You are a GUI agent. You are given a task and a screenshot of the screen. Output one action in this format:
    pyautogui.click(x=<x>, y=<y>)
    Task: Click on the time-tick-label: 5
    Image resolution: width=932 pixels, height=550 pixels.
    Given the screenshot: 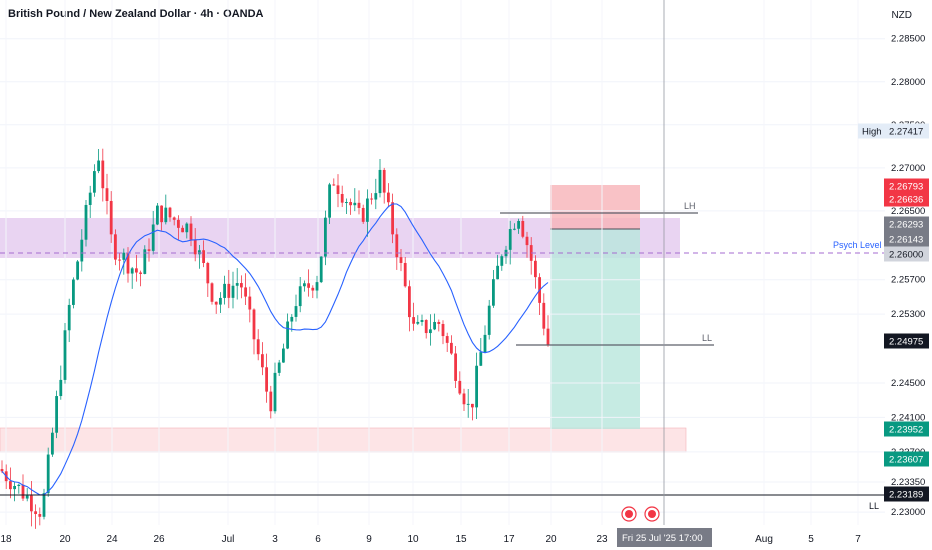 What is the action you would take?
    pyautogui.click(x=811, y=539)
    